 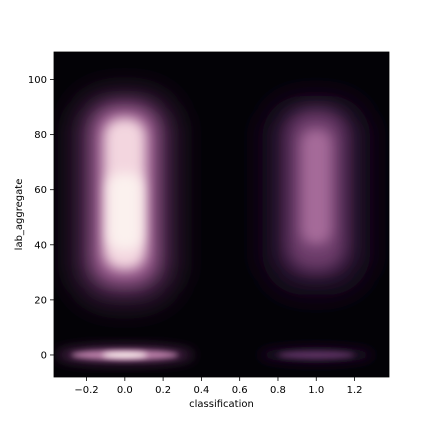 What do you see at coordinates (44, 355) in the screenshot?
I see `y-tick-label: 0` at bounding box center [44, 355].